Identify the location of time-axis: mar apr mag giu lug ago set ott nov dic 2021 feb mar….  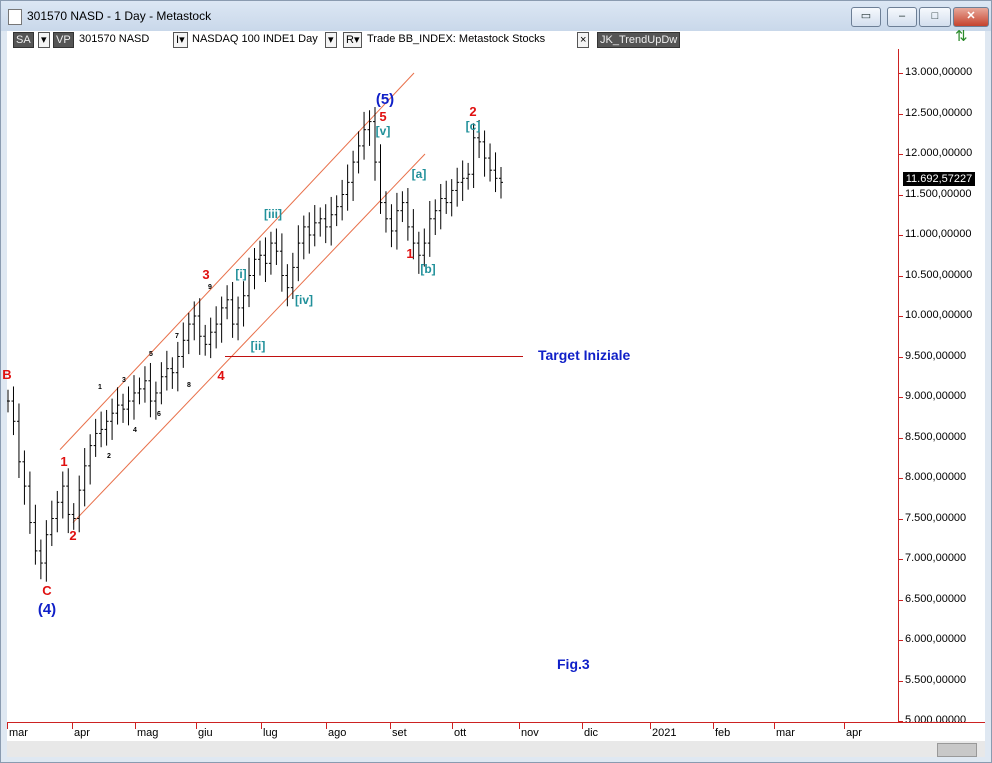
(496, 732).